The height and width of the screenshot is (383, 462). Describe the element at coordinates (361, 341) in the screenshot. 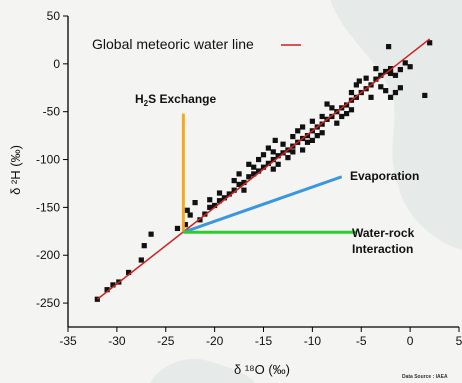

I see `x-tick-label: -5` at that location.